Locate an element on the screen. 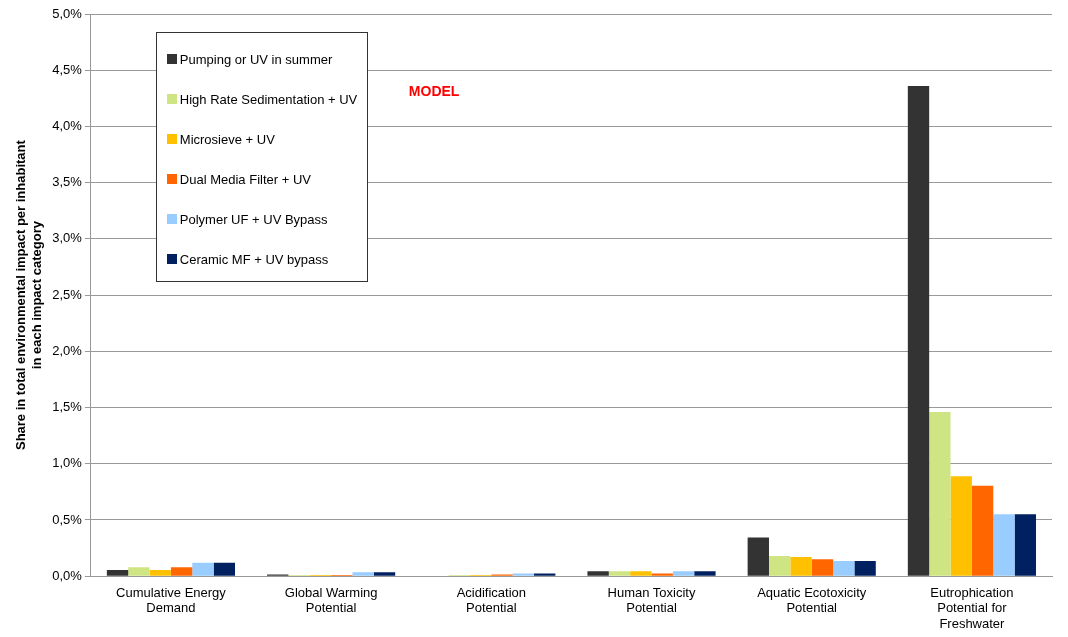  x-tick-label: Cumulative Energy Demand is located at coordinates (171, 600).